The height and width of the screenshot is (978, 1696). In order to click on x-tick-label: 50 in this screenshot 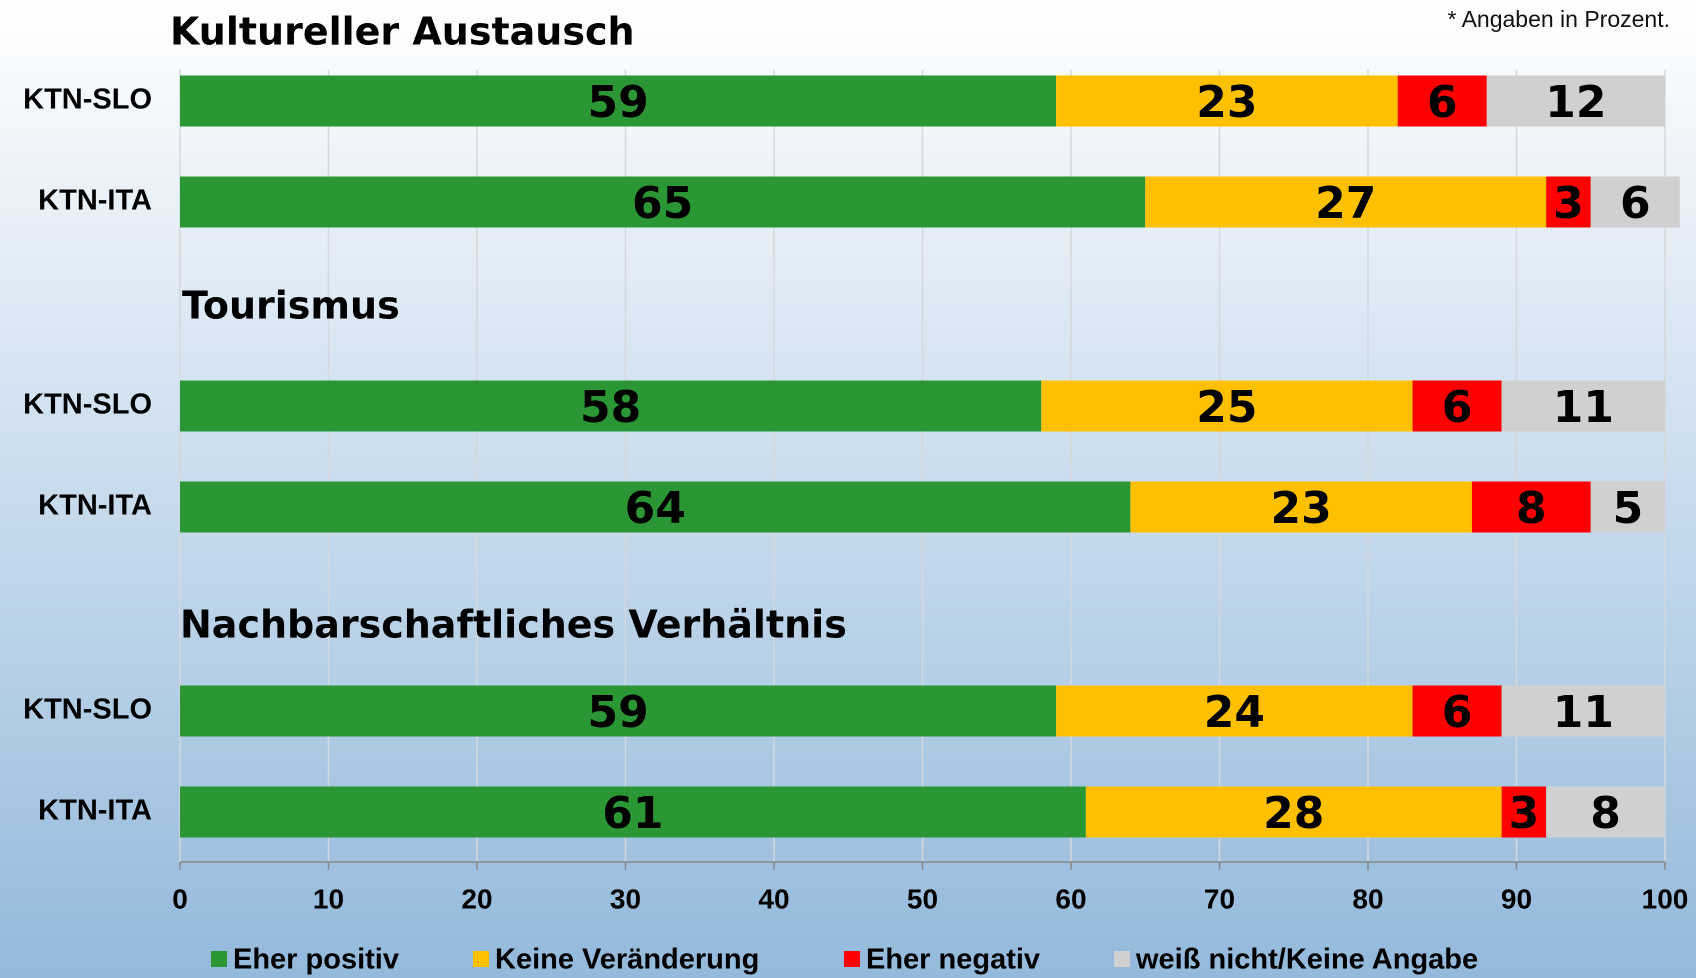, I will do `click(922, 898)`.